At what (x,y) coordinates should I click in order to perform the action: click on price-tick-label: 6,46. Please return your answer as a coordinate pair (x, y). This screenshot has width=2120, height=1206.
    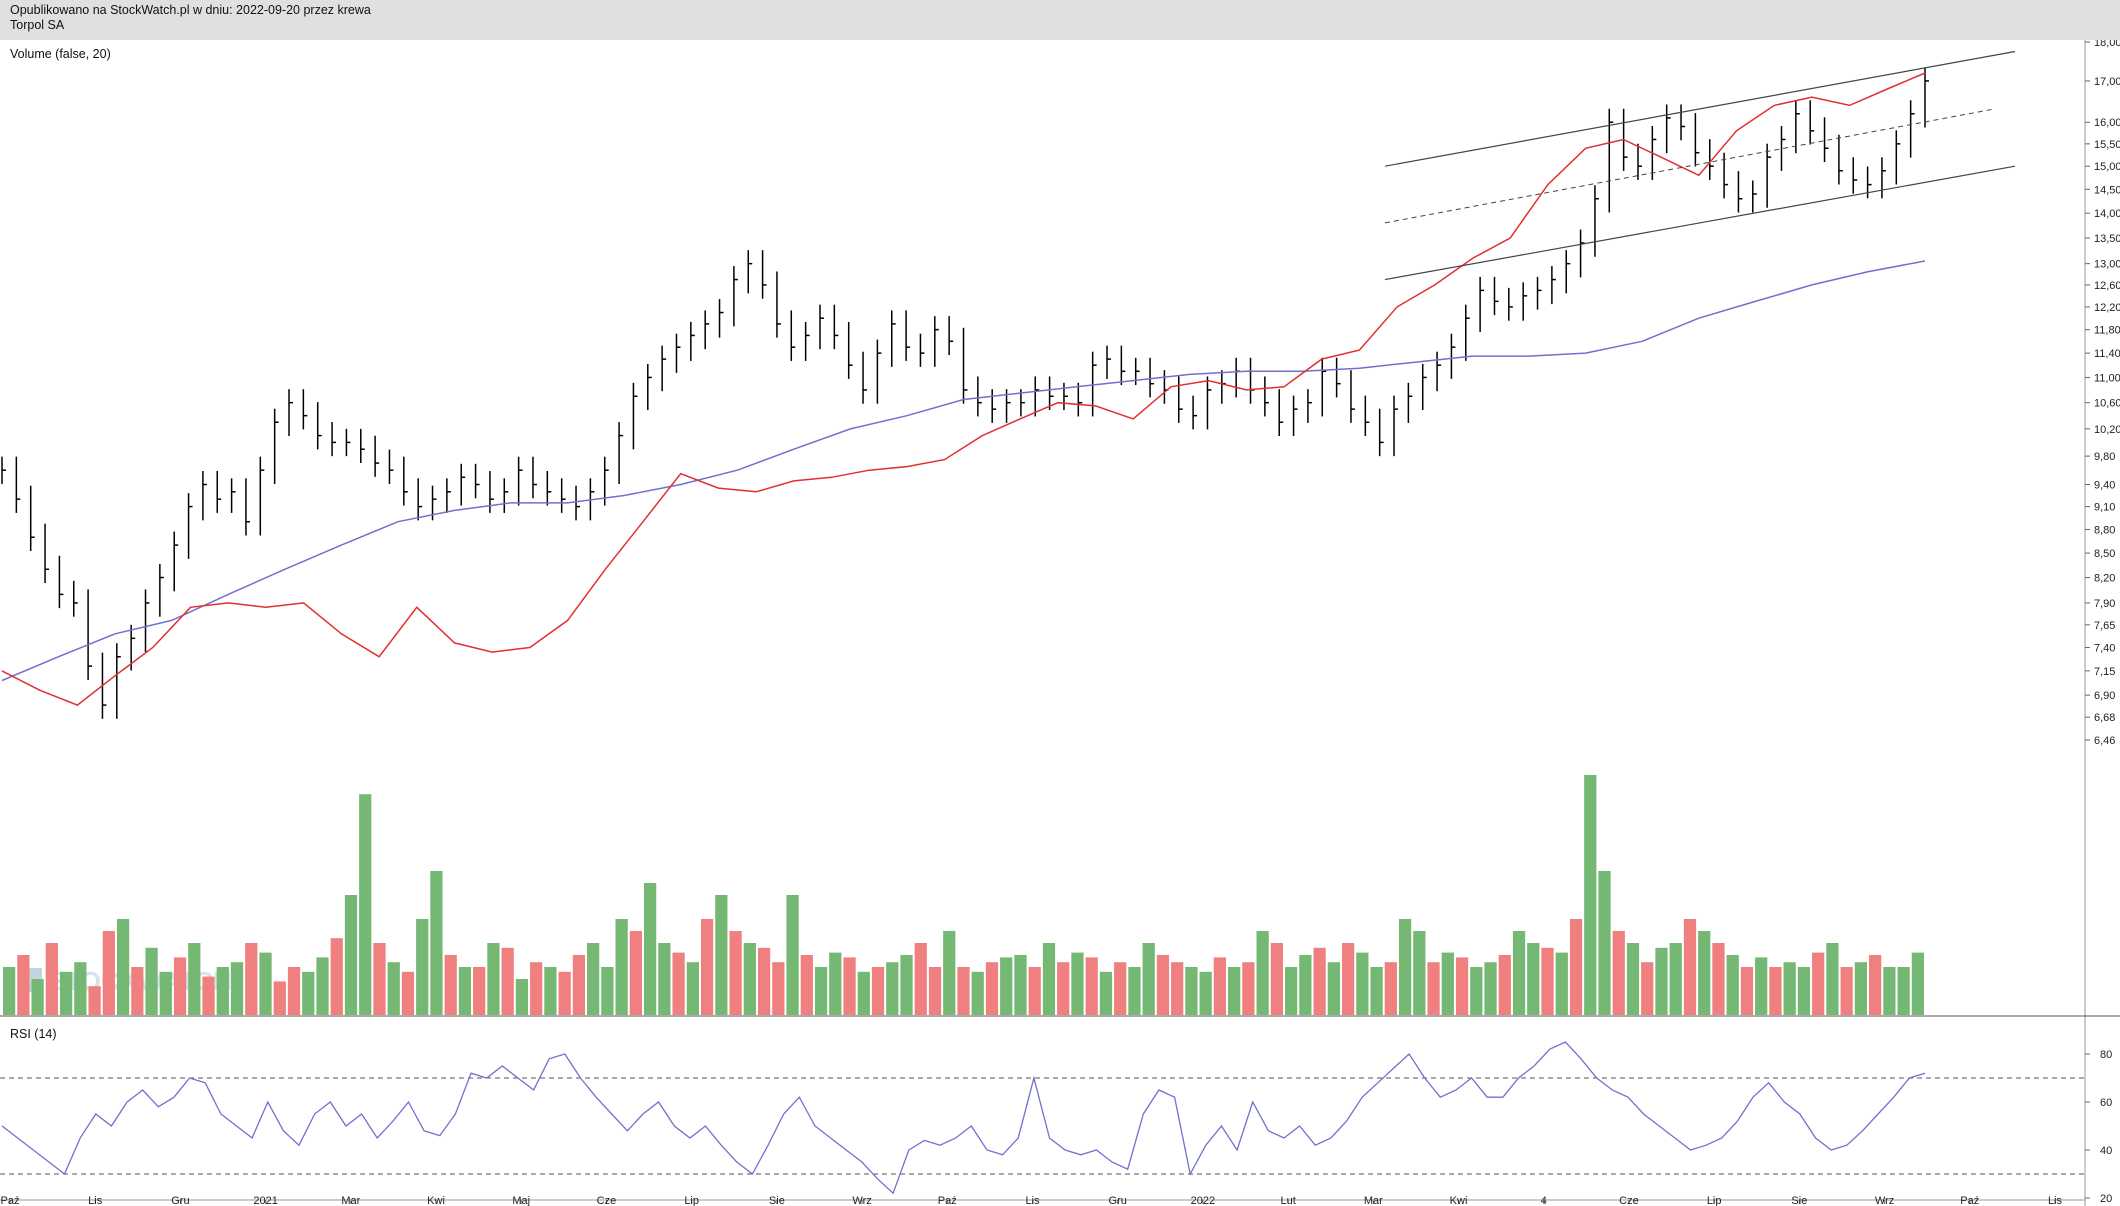
    Looking at the image, I should click on (2104, 741).